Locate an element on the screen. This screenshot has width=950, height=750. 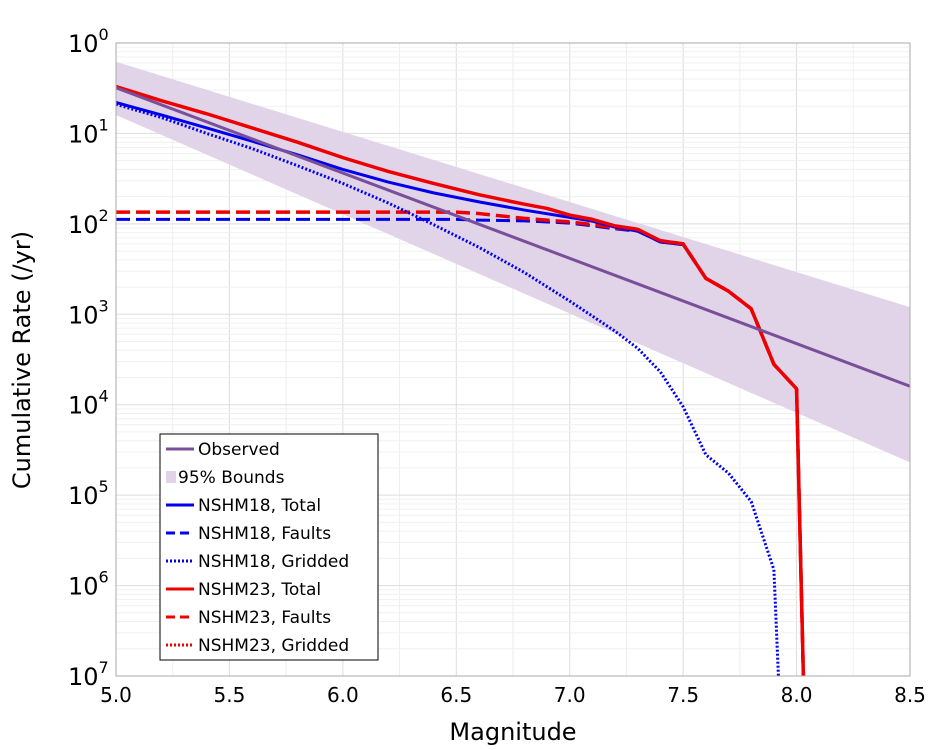
legend-label: NSHM23, Faults is located at coordinates (264, 618).